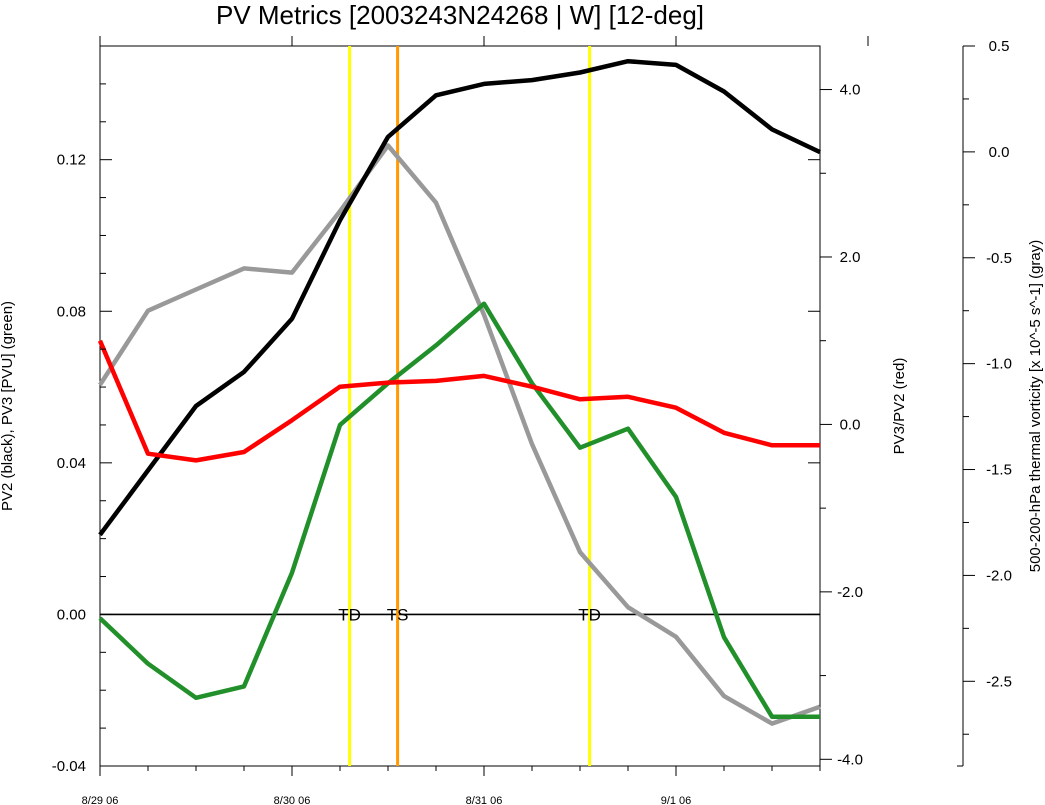 The width and height of the screenshot is (1045, 805). Describe the element at coordinates (984, 402) in the screenshot. I see `right-axis-thermal-vorticity: 0.5 0.0 -0.5 -1.0 -1.5 -2.0 -2.5` at that location.